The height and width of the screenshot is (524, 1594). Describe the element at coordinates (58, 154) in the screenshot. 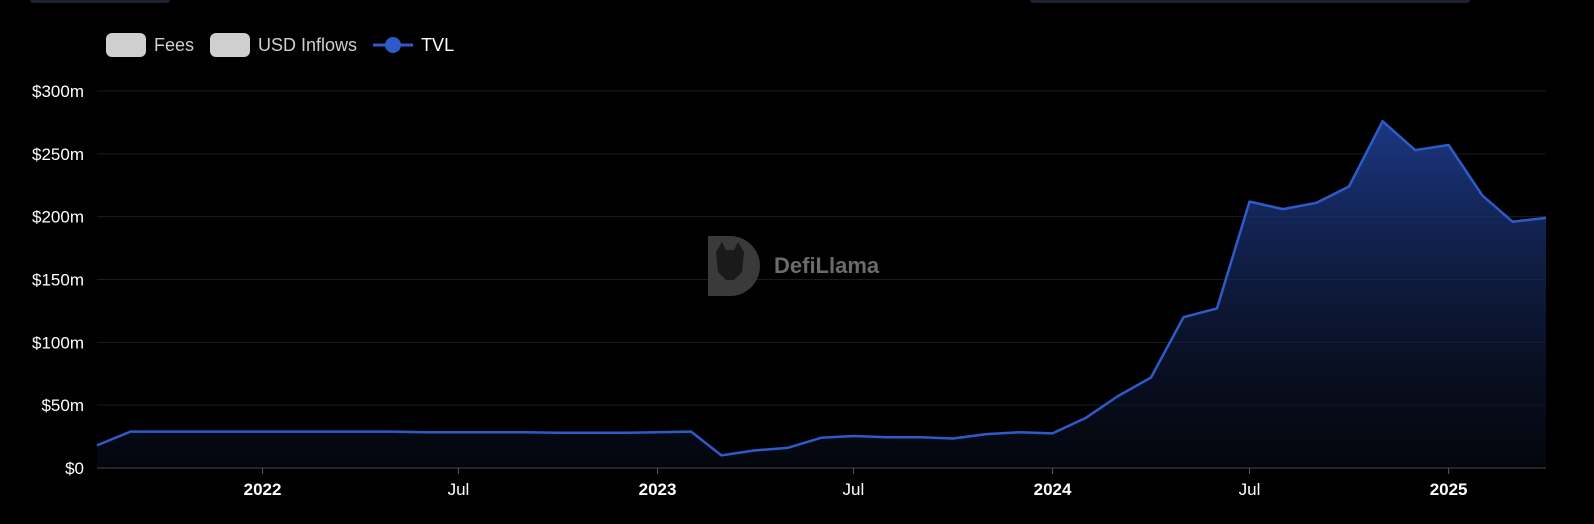

I see `y-tick-label: $250m` at that location.